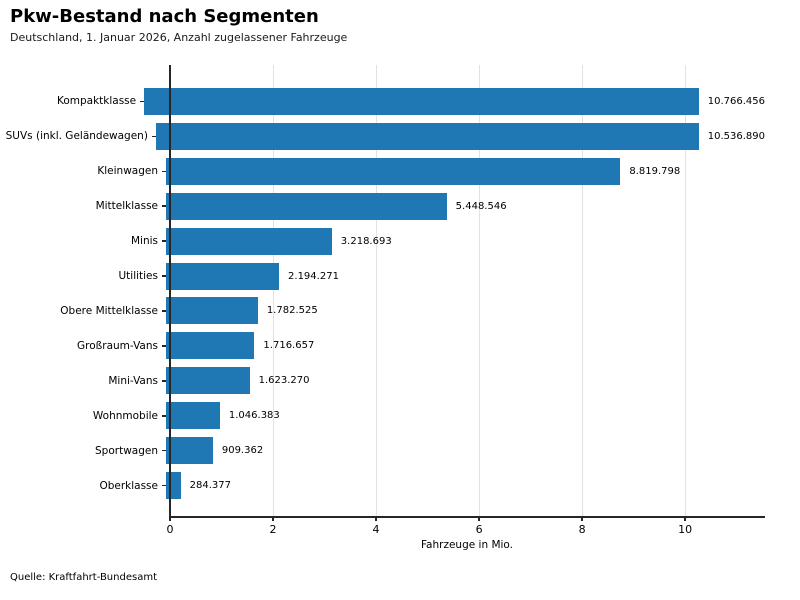 The image size is (800, 600). What do you see at coordinates (242, 451) in the screenshot?
I see `value-label: 909.362` at bounding box center [242, 451].